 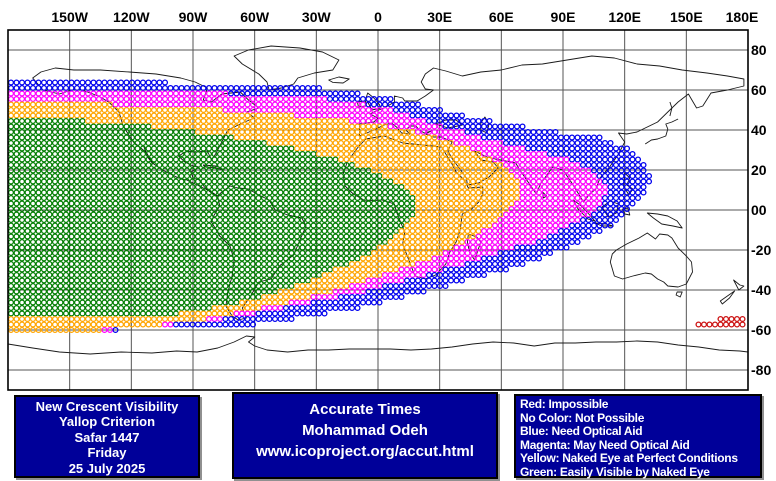 I want to click on weekday-label: Friday, so click(x=107, y=453).